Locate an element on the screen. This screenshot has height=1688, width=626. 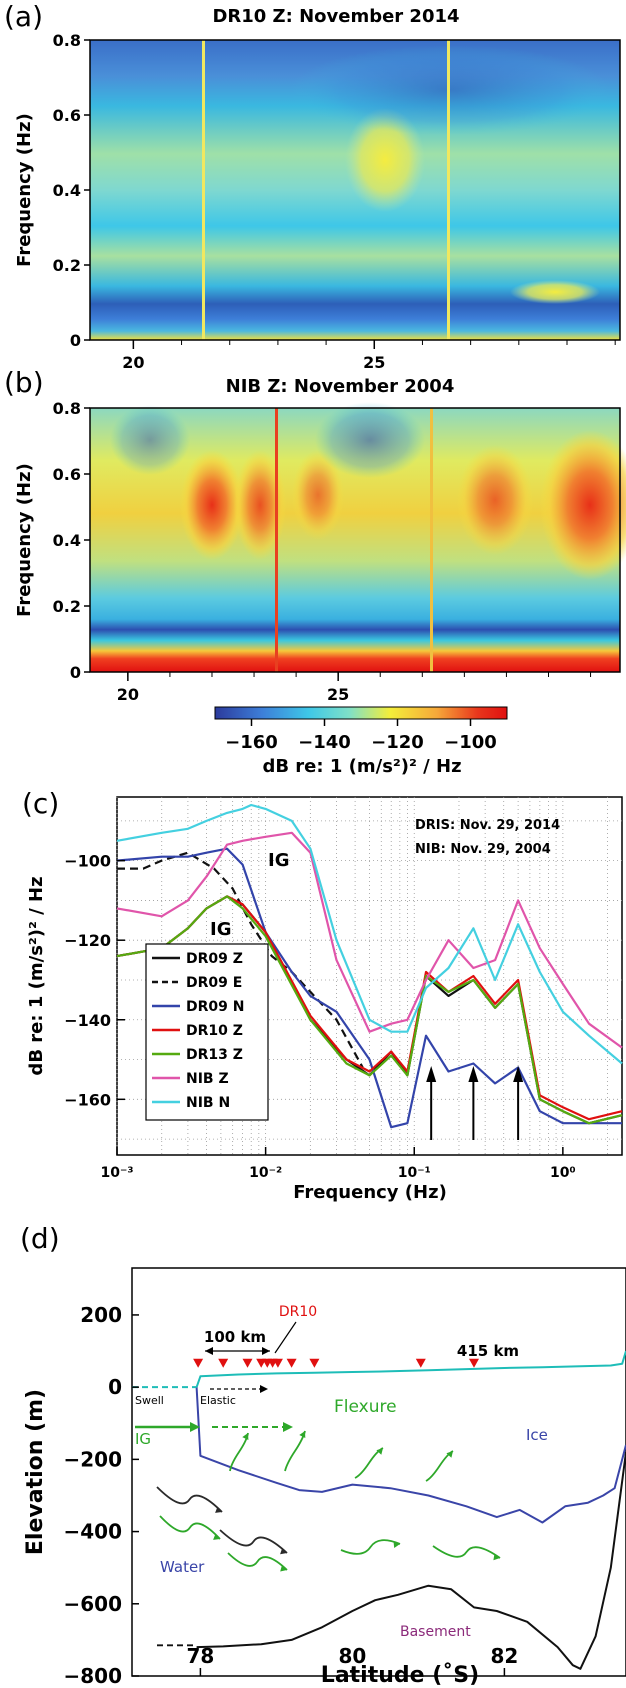
distance-arrowhead-right is located at coordinates (266, 1351).